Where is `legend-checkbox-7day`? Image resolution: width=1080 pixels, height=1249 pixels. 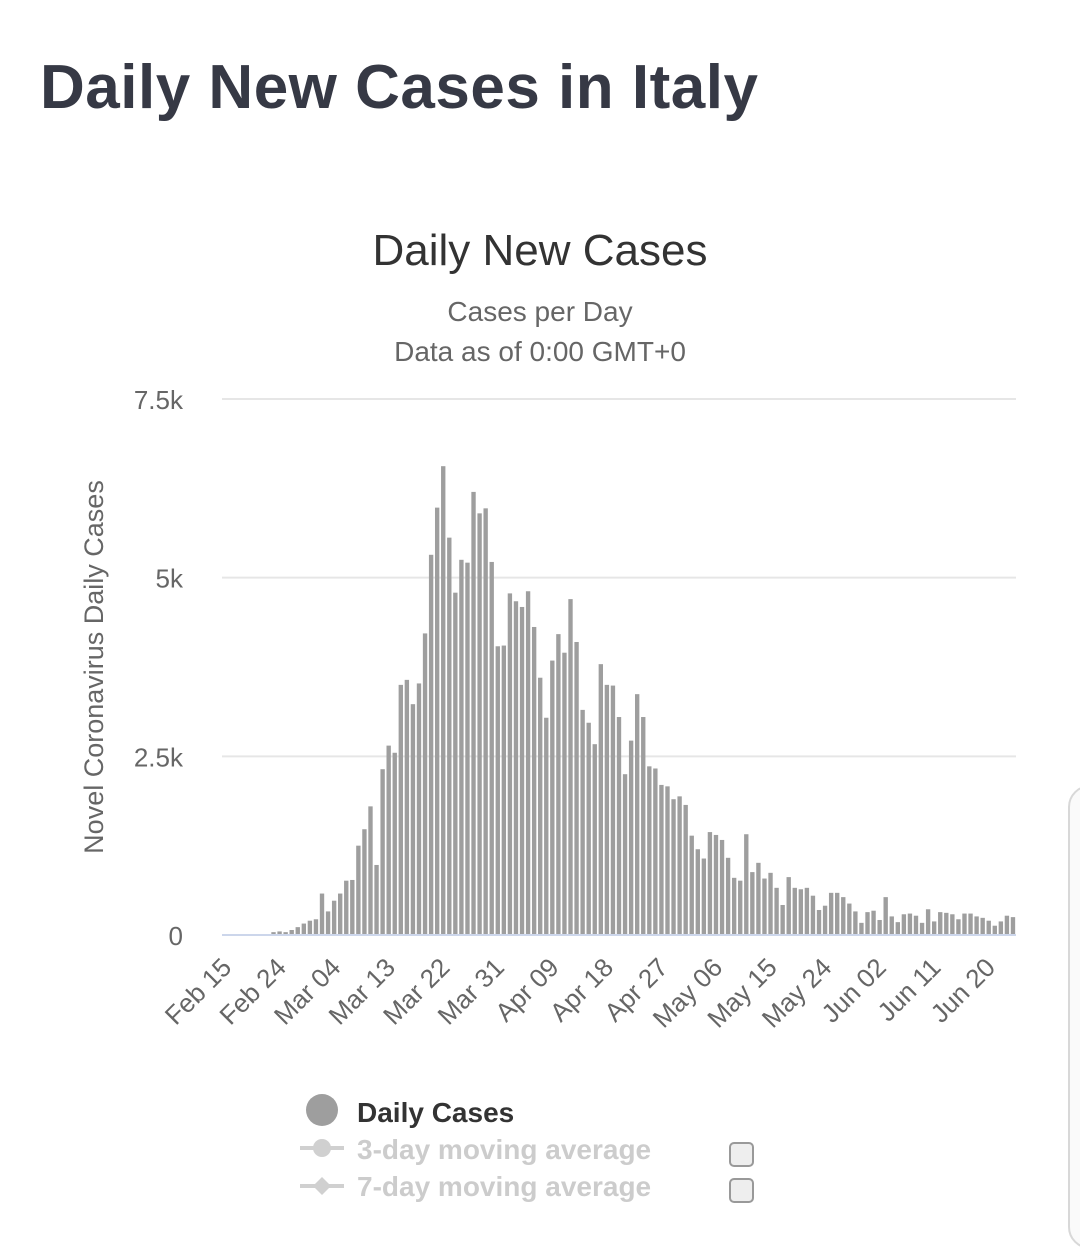 legend-checkbox-7day is located at coordinates (741, 1190).